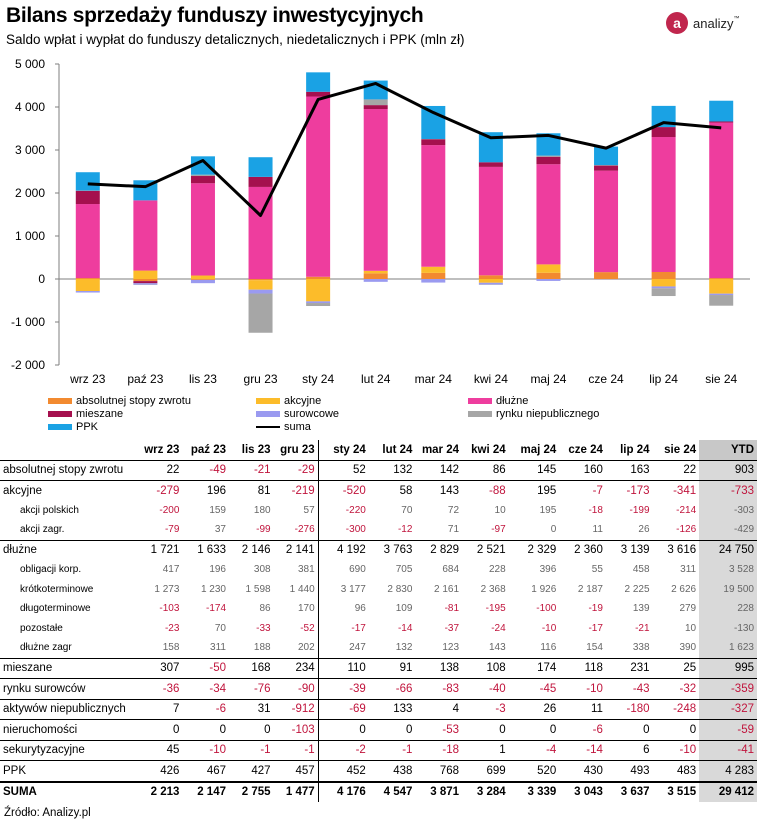  I want to click on table-cell: -90, so click(296, 688).